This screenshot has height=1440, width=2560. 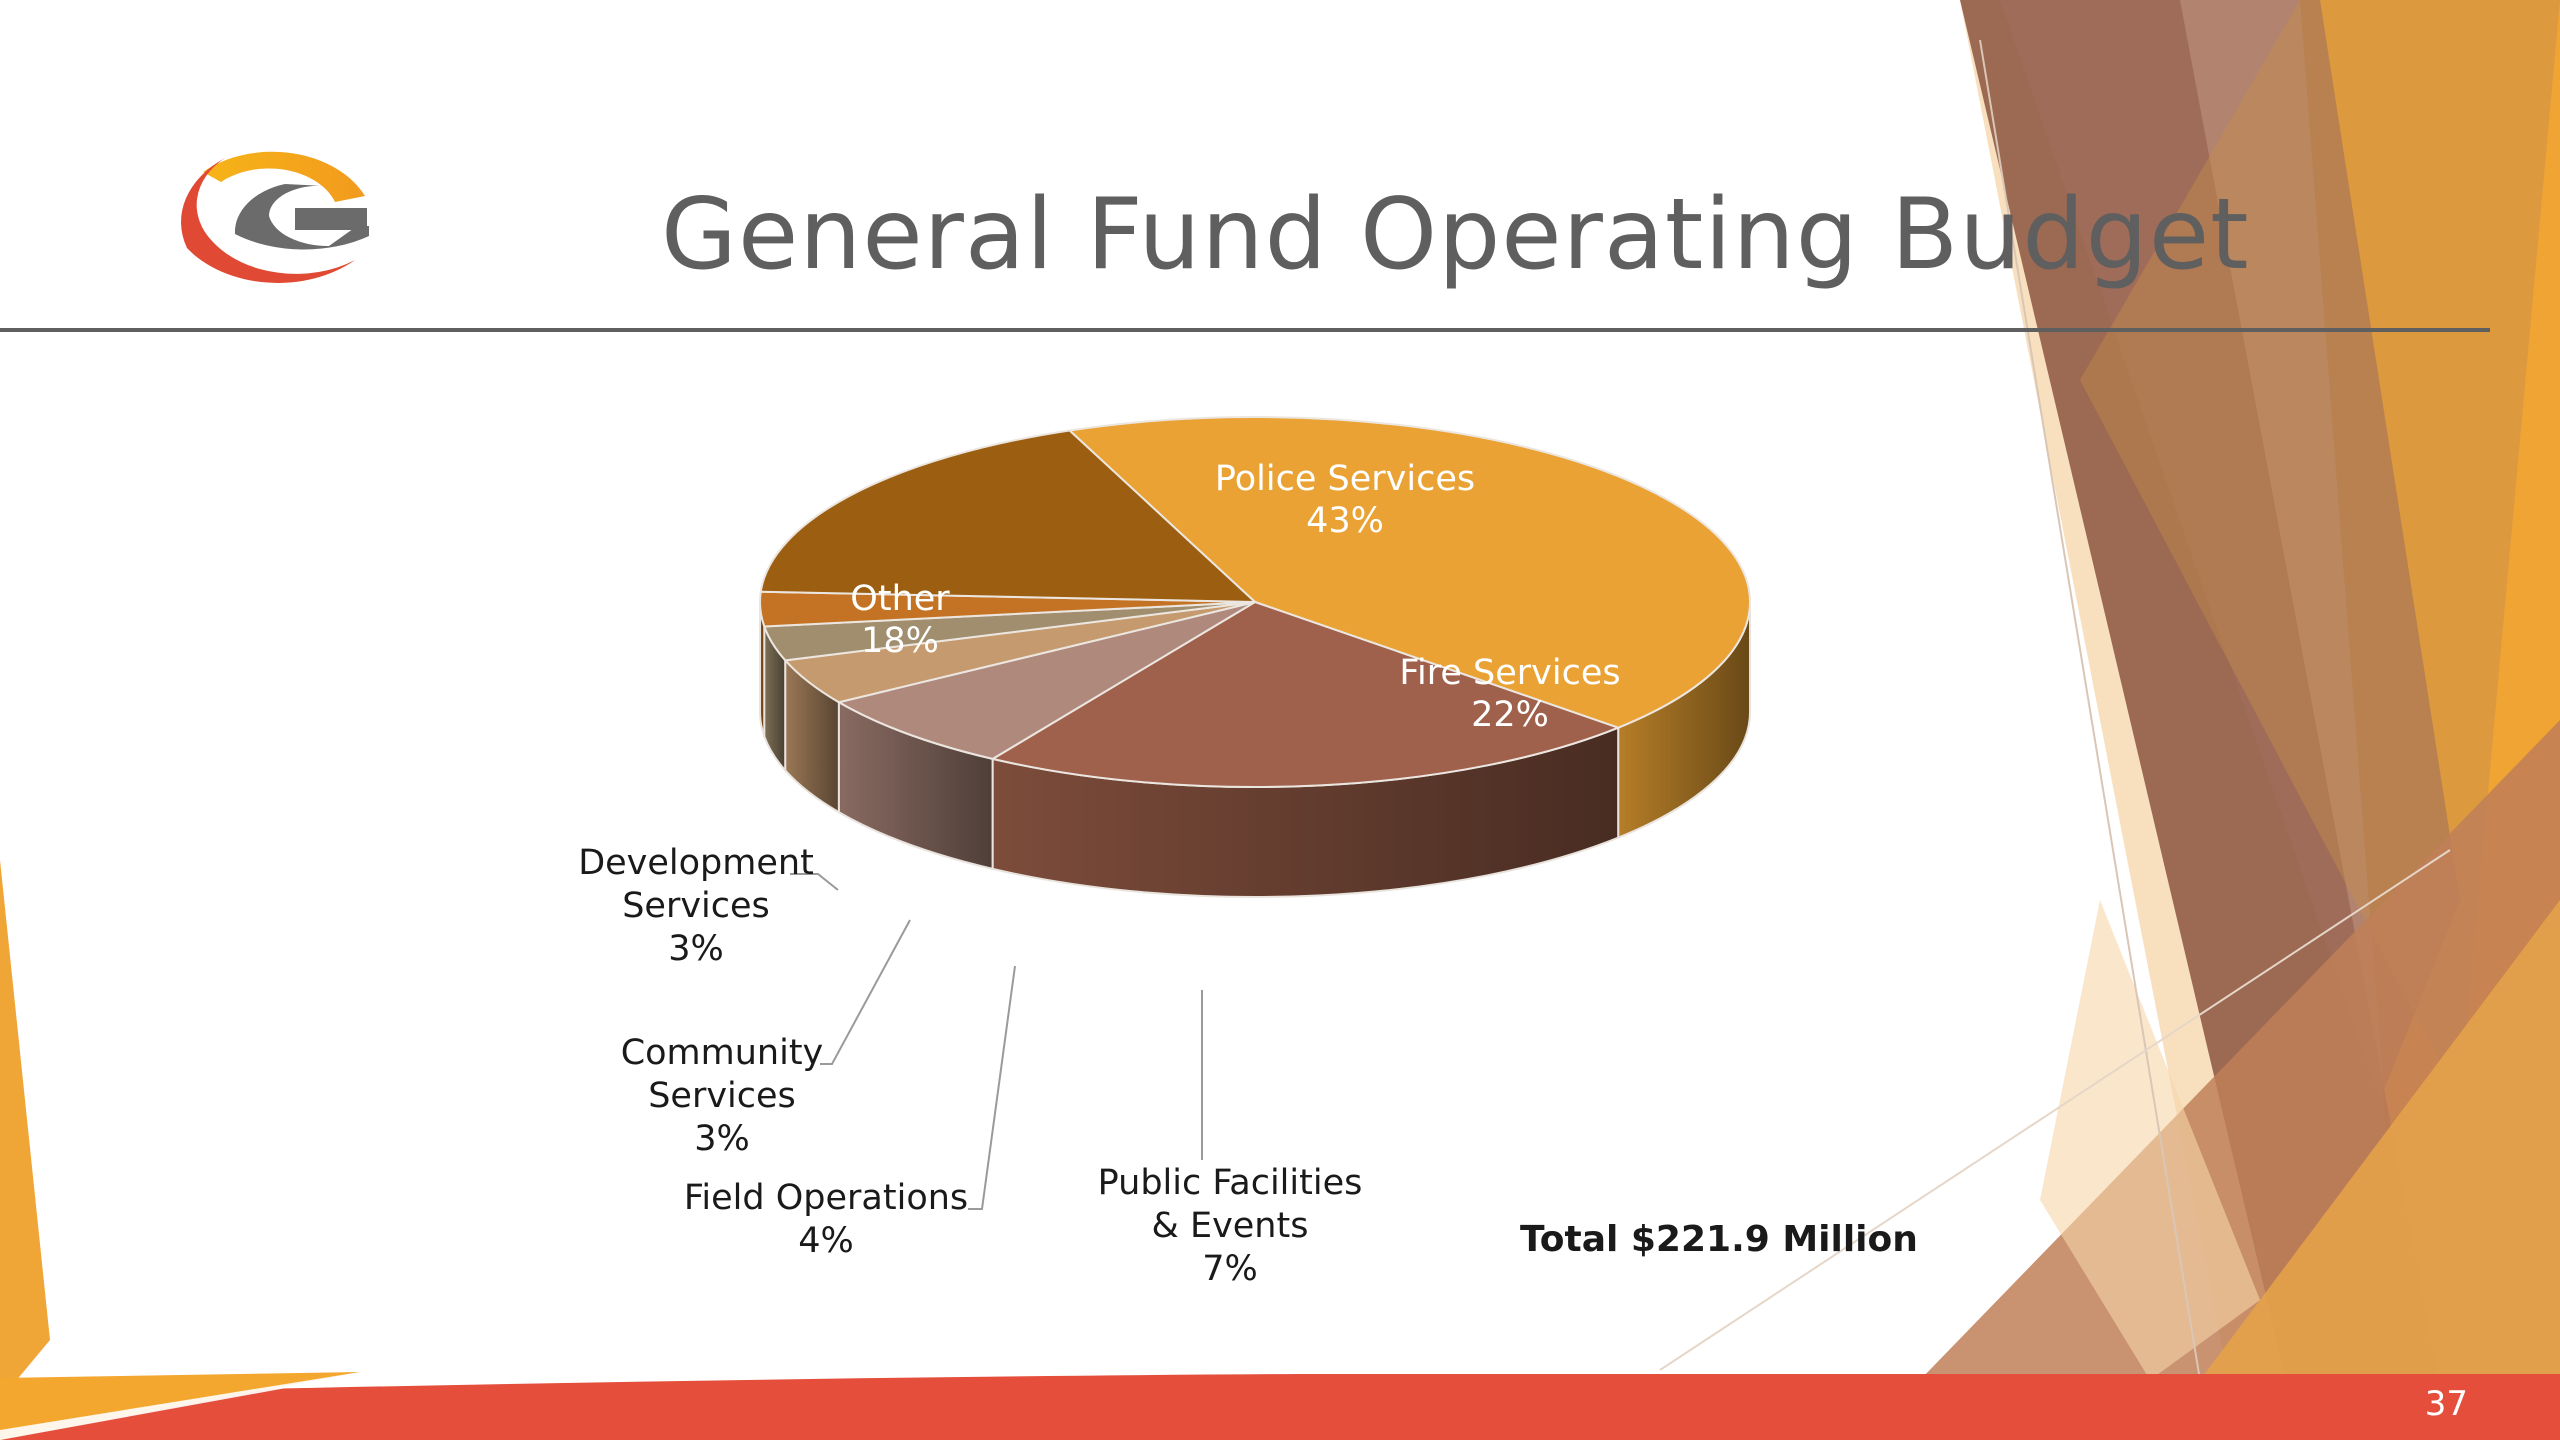 I want to click on leader-lines, so click(x=996, y=1041).